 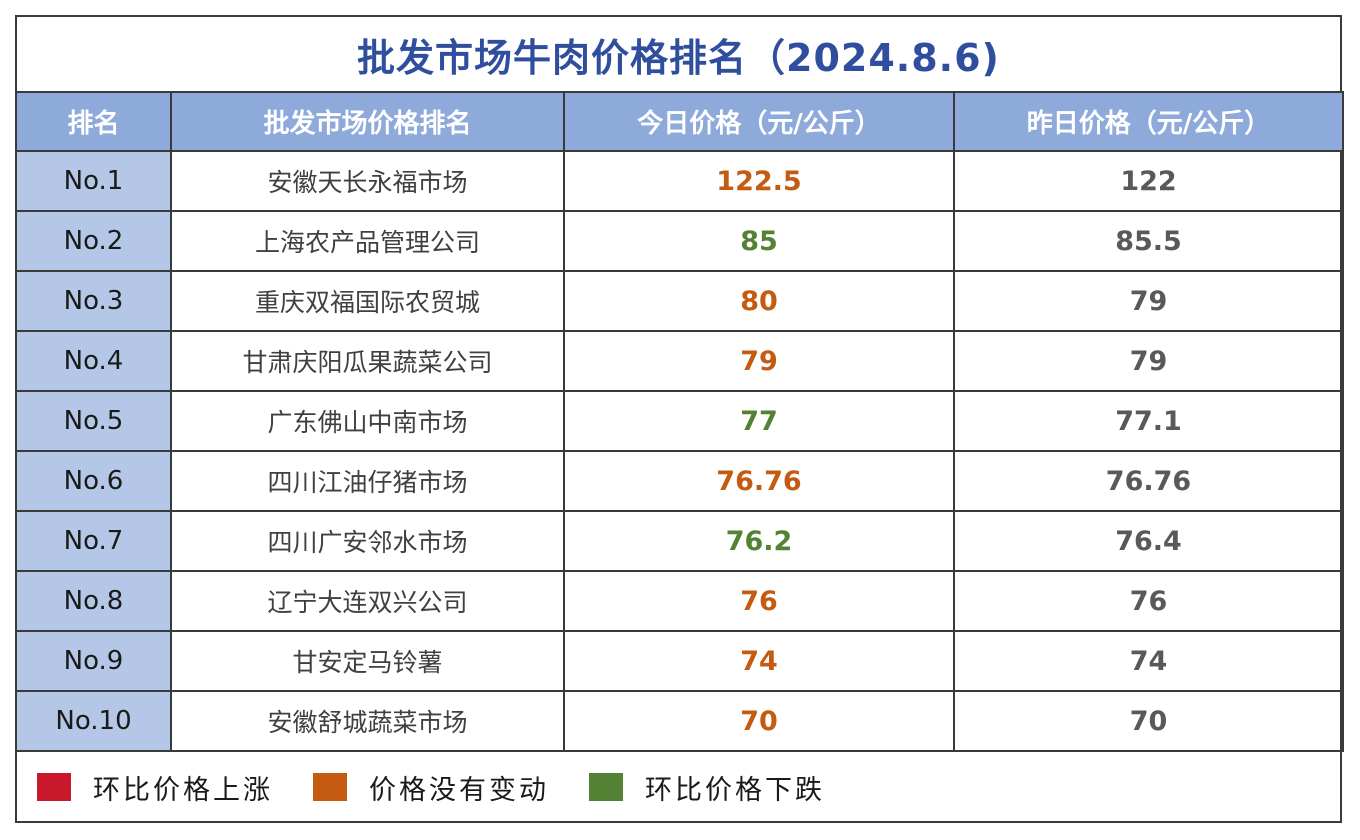 I want to click on market-name-cell: 甘安定马铃薯, so click(x=367, y=661).